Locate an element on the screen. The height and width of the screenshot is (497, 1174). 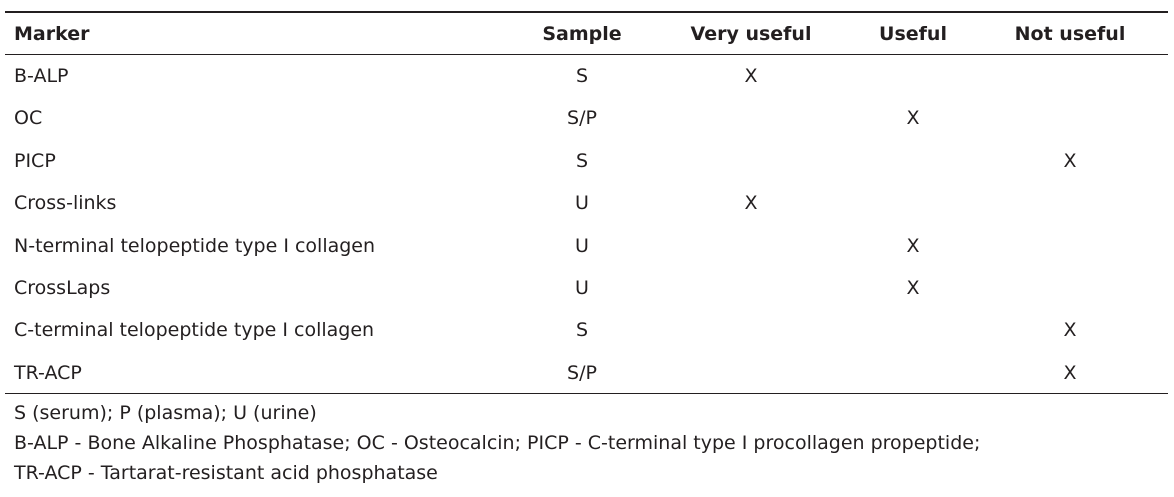
bottom-rule is located at coordinates (586, 393).